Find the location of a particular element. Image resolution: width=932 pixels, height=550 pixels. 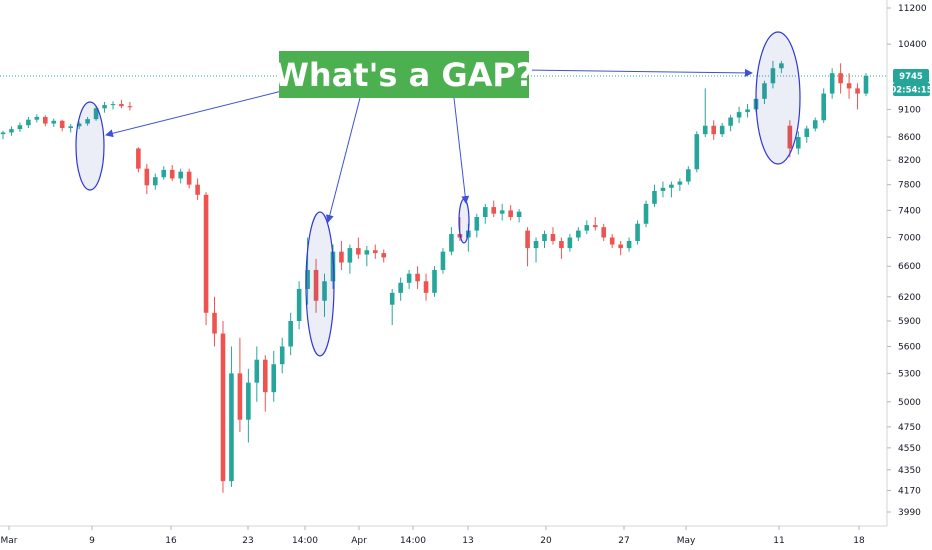

price-badges: 9745 02:54:15 is located at coordinates (911, 82).